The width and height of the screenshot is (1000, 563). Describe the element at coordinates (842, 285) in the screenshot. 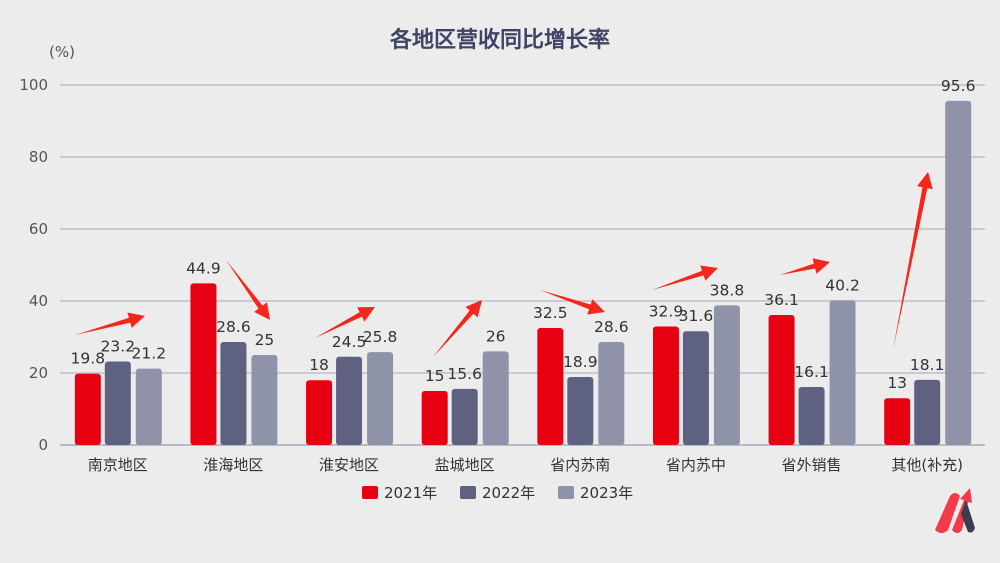

I see `data-label: 40.2` at that location.